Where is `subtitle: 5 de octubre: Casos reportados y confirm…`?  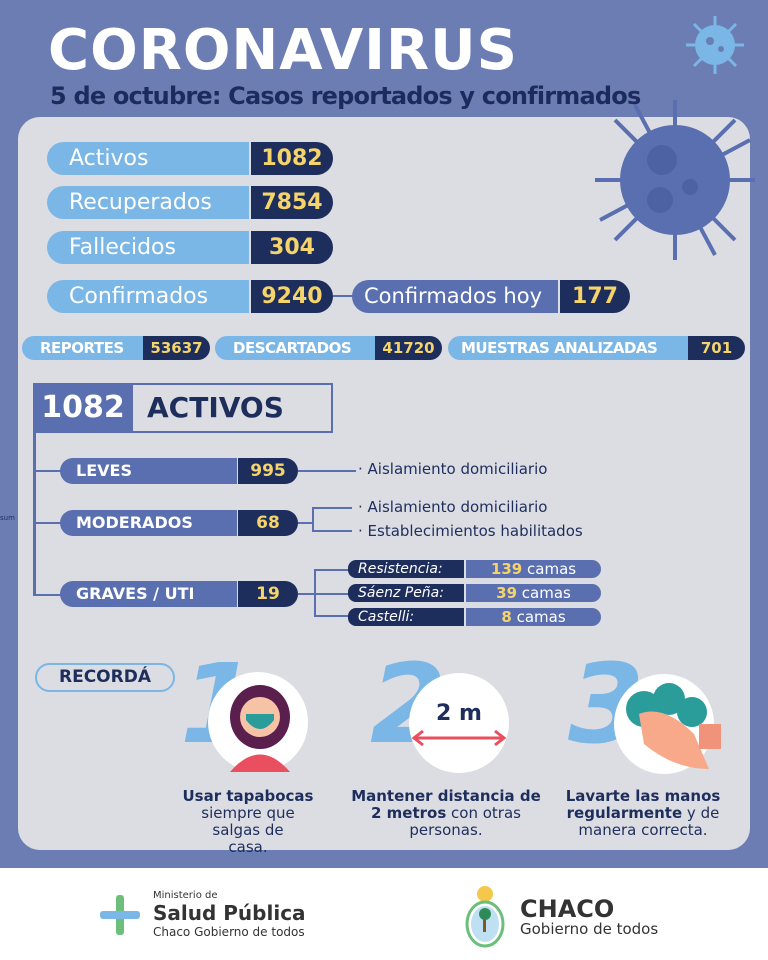 subtitle: 5 de octubre: Casos reportados y confirm… is located at coordinates (345, 96).